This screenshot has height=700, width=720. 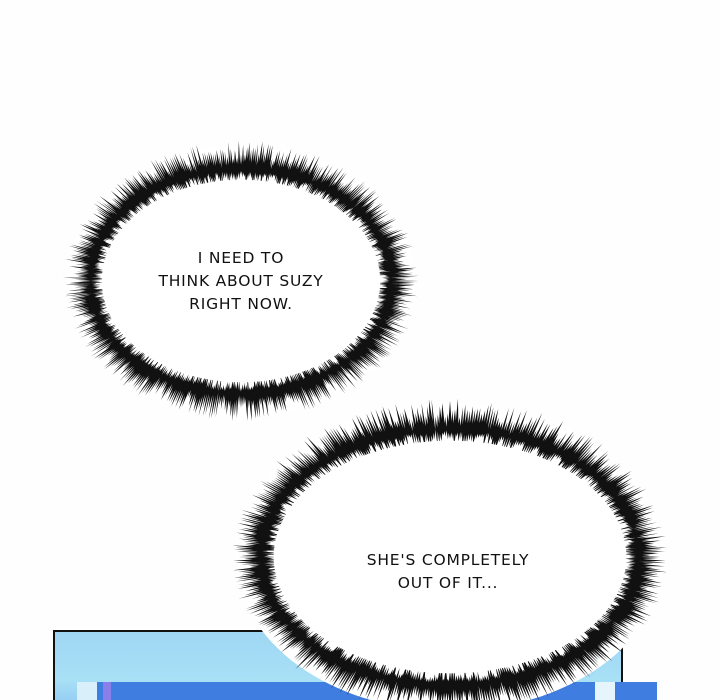 I want to click on bubble-1-text: I NEED TO THINK ABOUT SUZY RIGHT NOW., so click(x=240, y=281).